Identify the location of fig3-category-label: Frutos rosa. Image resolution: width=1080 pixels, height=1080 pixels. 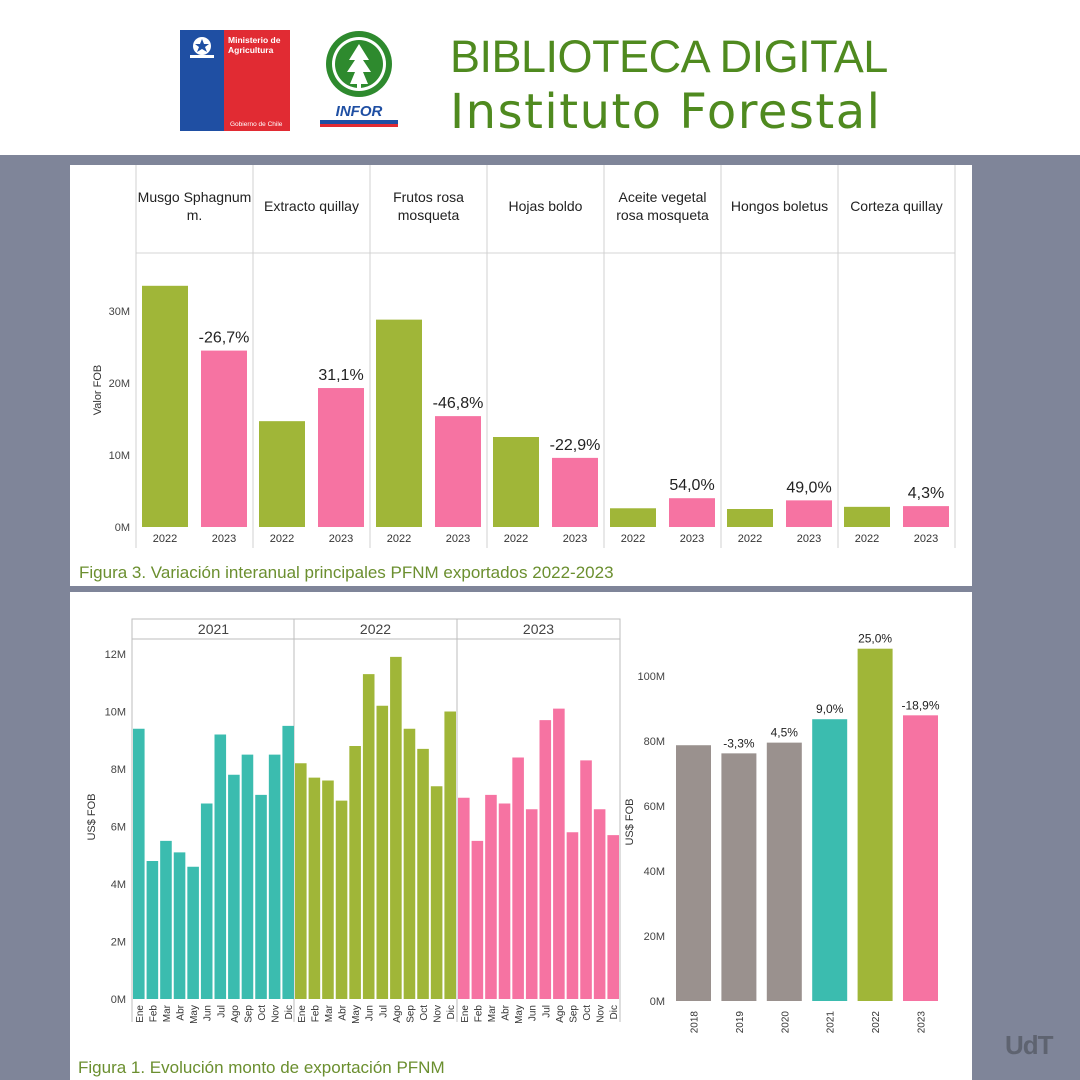
(428, 197).